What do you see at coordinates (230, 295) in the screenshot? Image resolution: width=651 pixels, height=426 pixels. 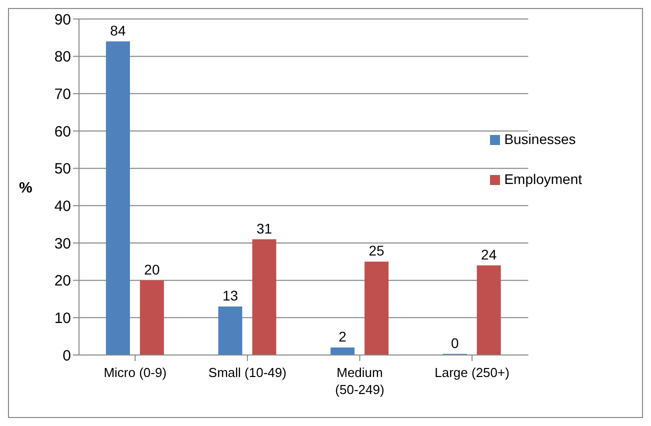 I see `data-label: 13` at bounding box center [230, 295].